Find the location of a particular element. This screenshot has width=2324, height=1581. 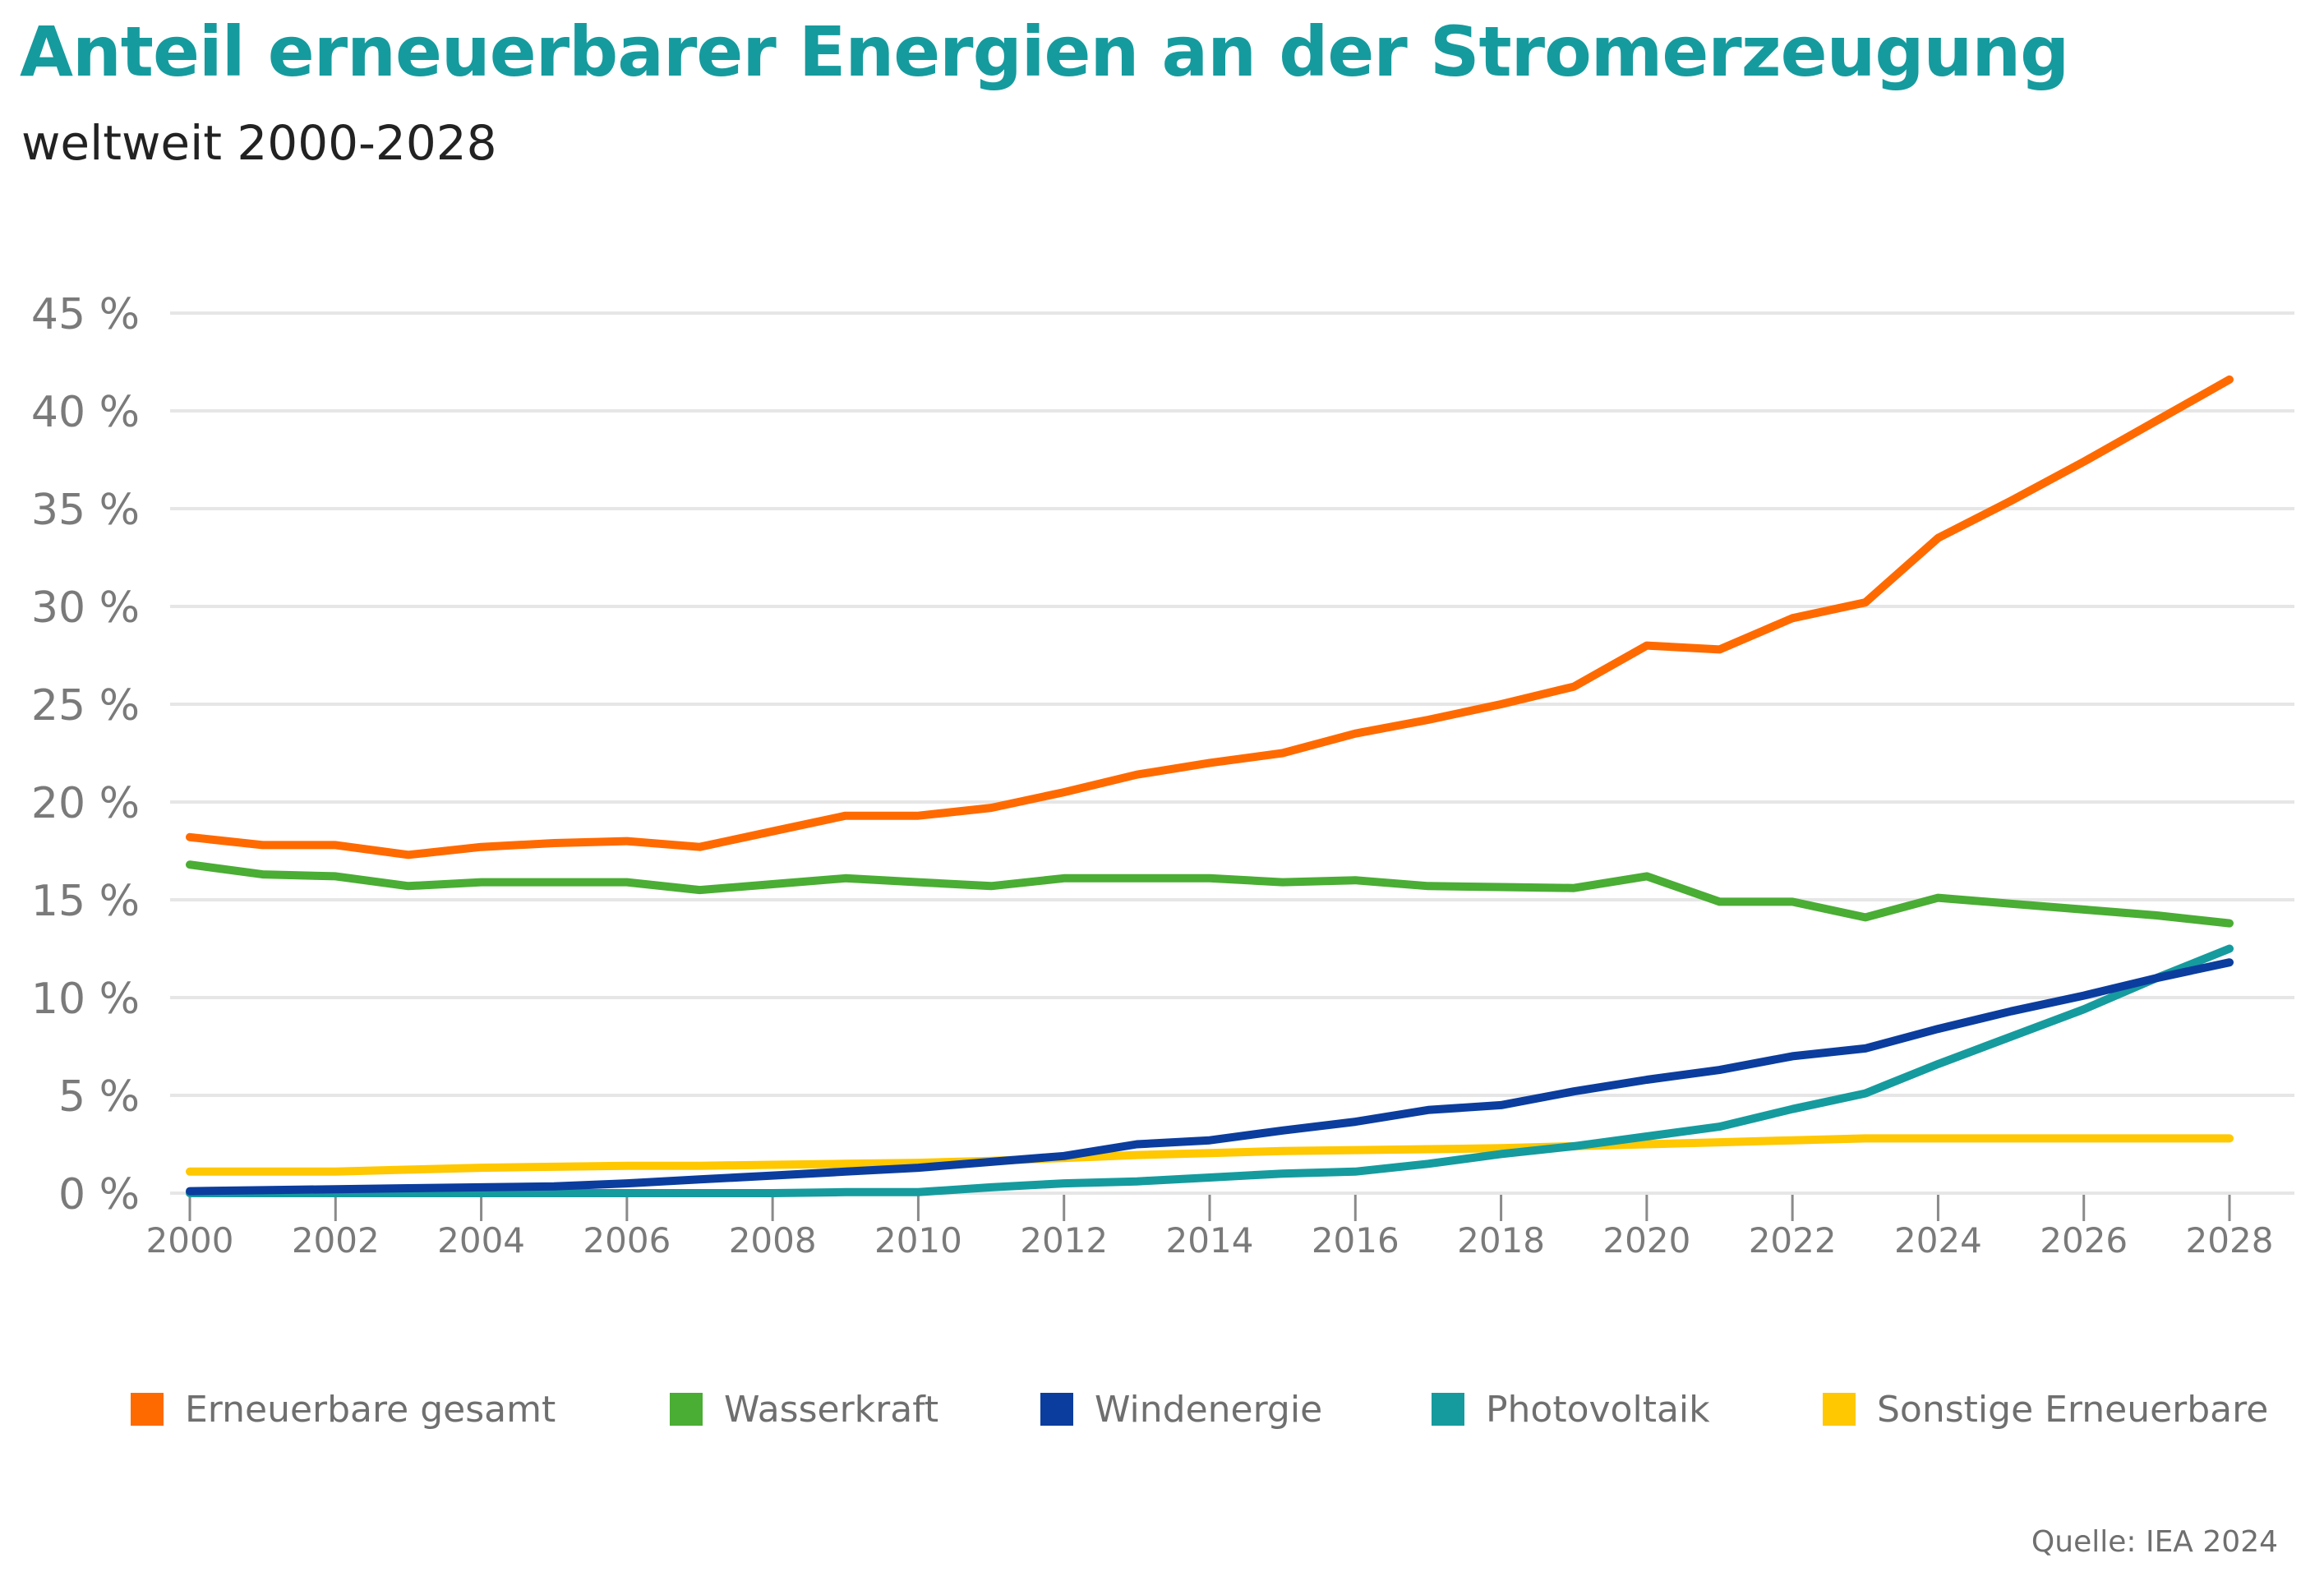

series-line-photovoltaik is located at coordinates (1210, 1070).